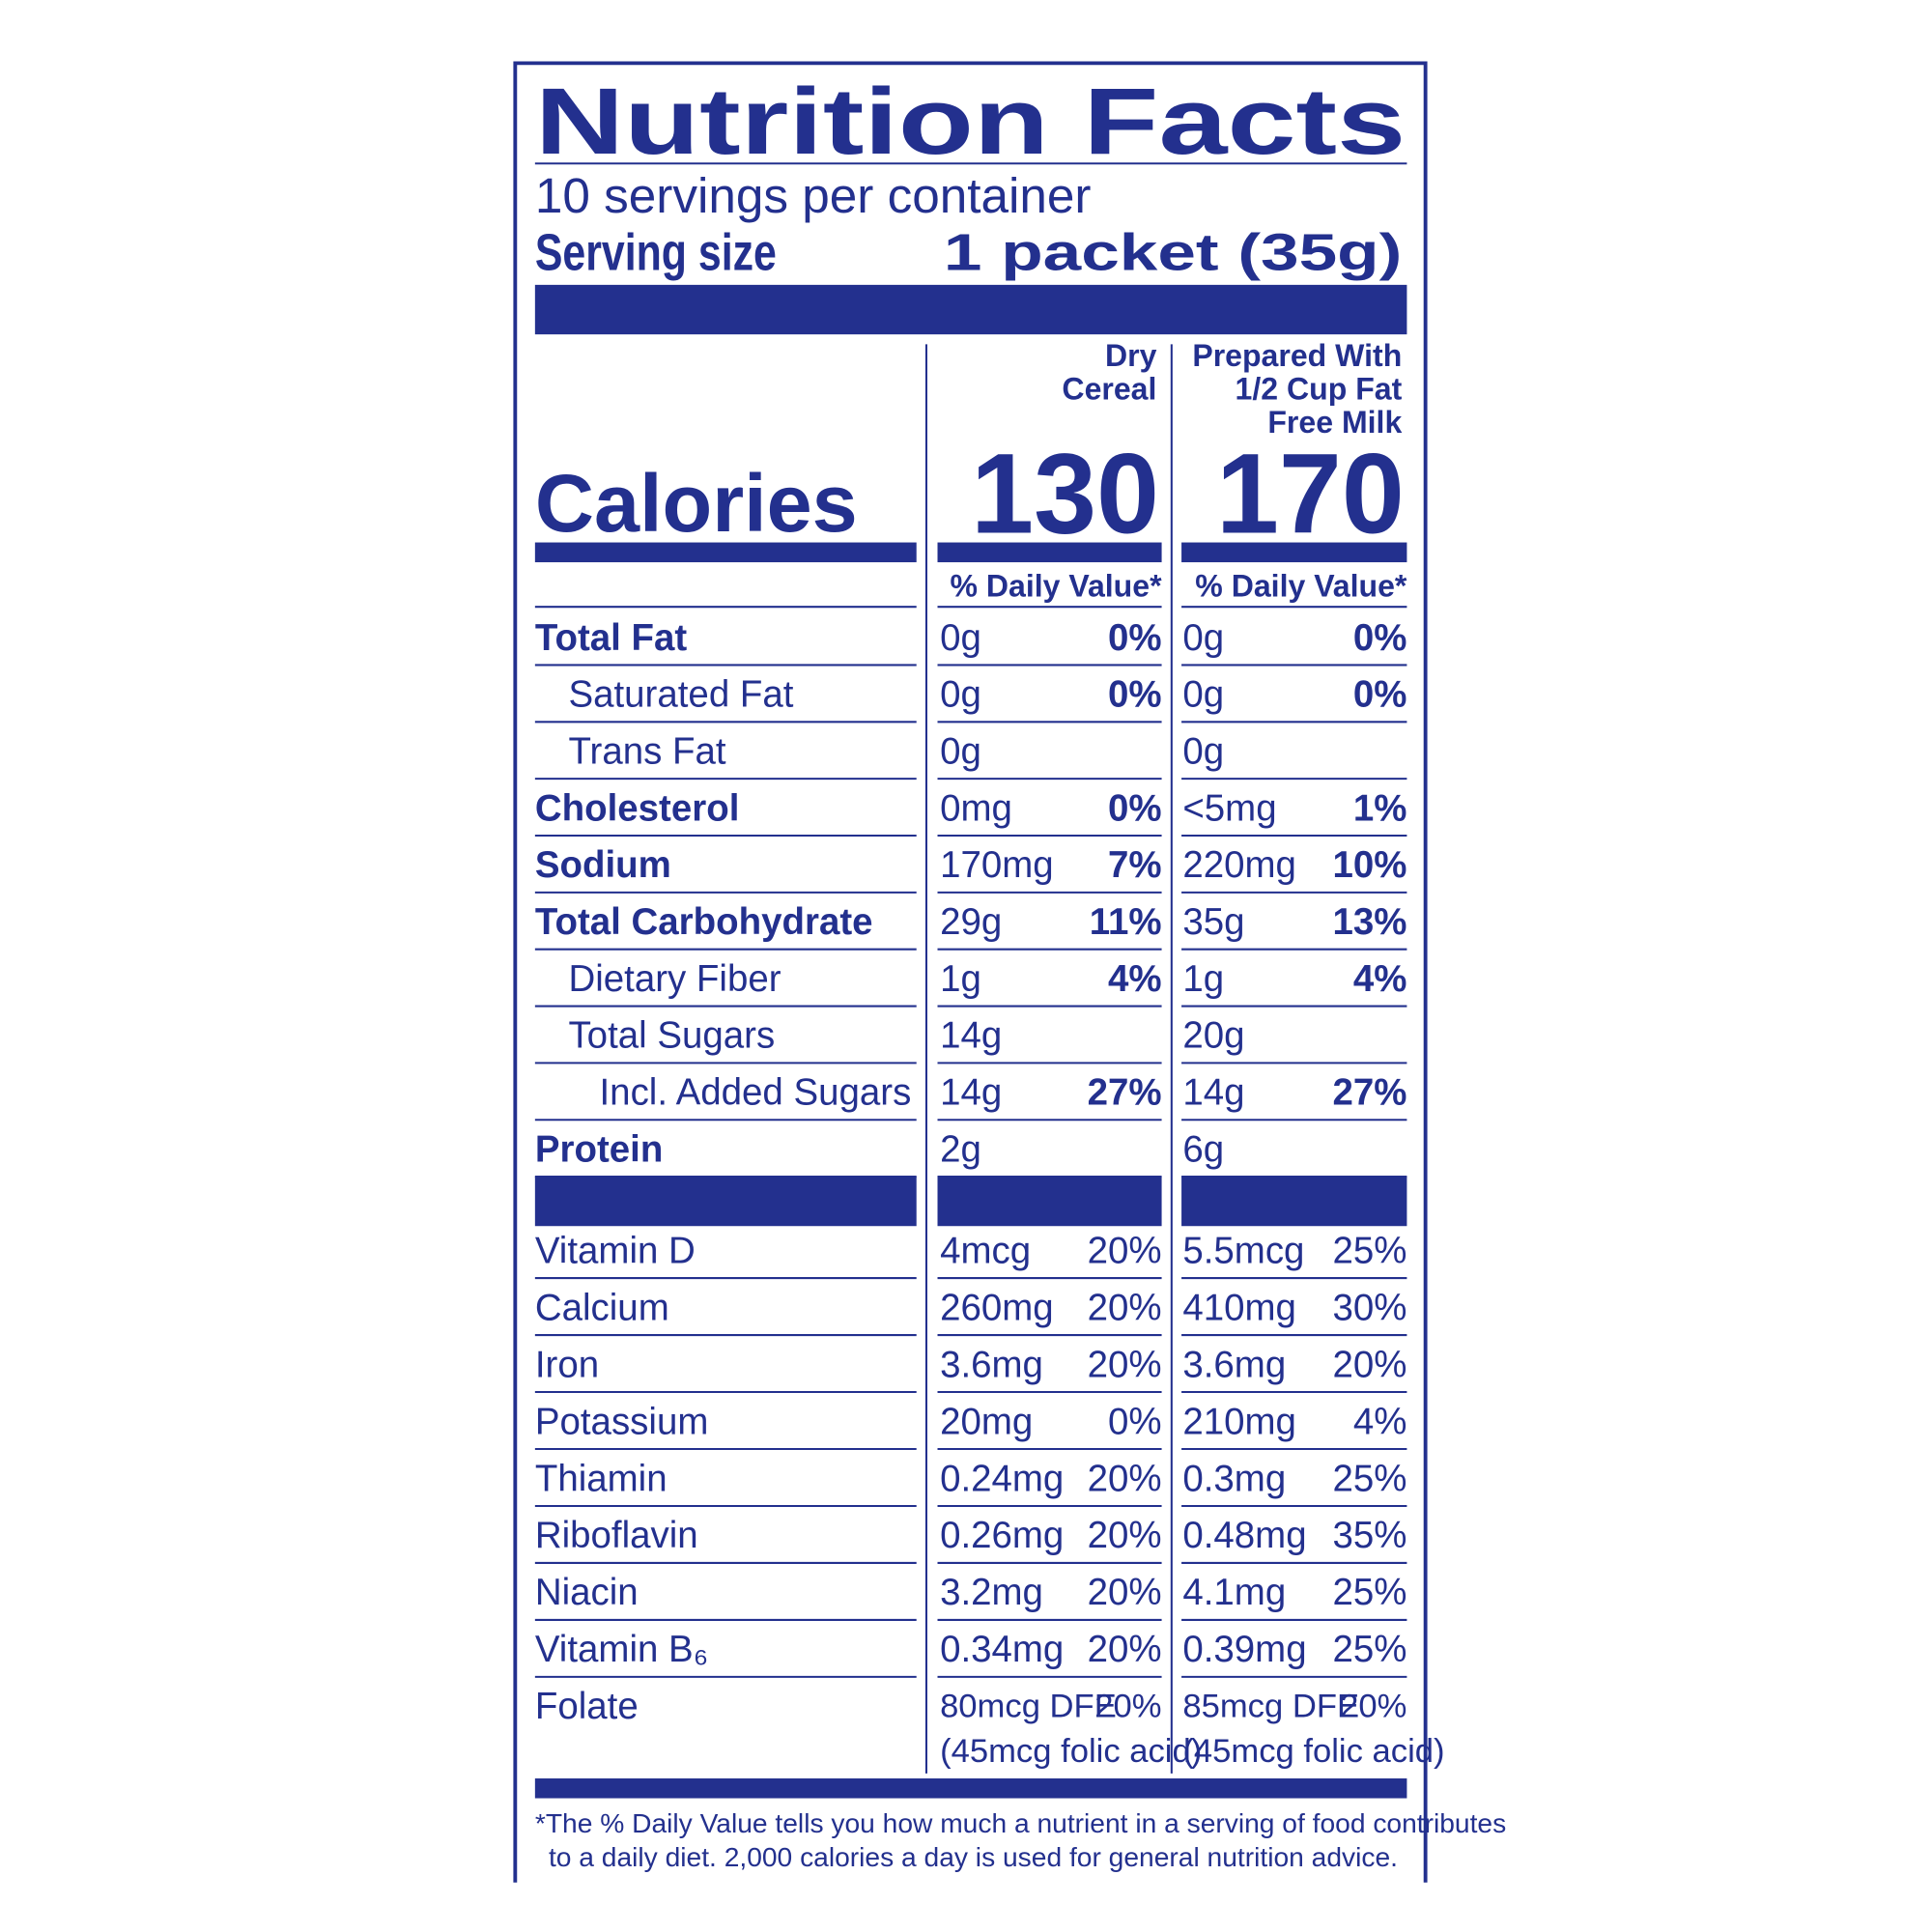  What do you see at coordinates (1028, 1707) in the screenshot?
I see `amount: 80mcg DFE` at bounding box center [1028, 1707].